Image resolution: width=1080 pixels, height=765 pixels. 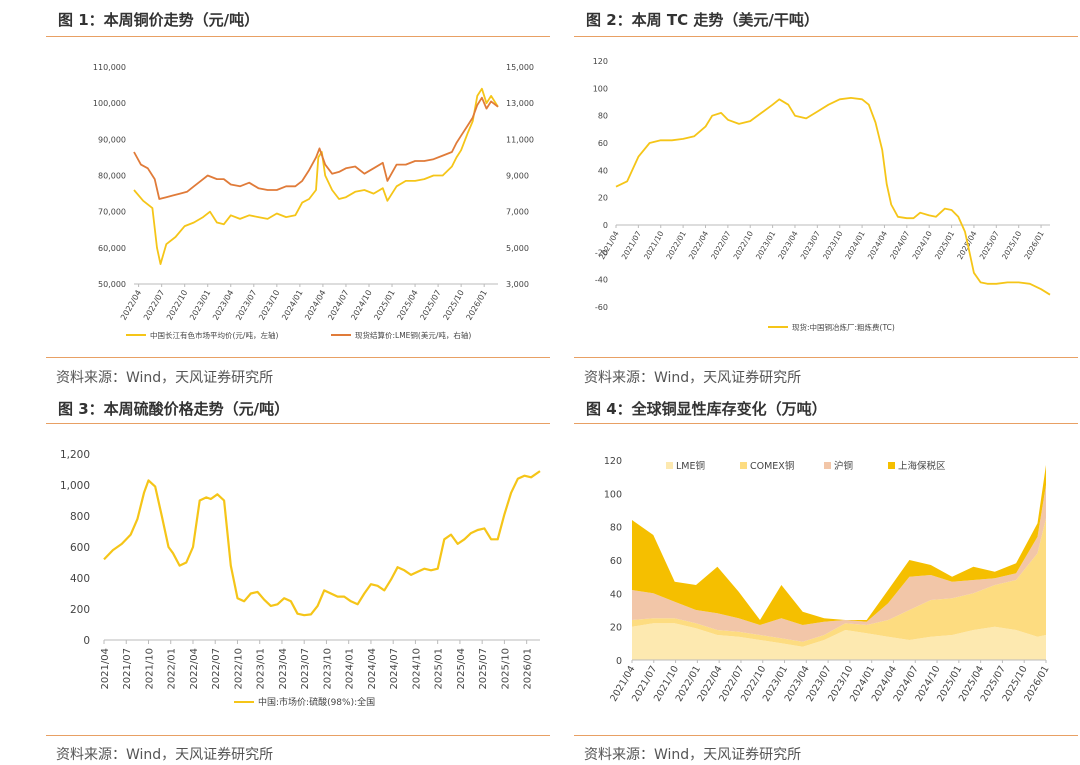 I want to click on y-right-tick-label: 3,000, so click(x=517, y=284).